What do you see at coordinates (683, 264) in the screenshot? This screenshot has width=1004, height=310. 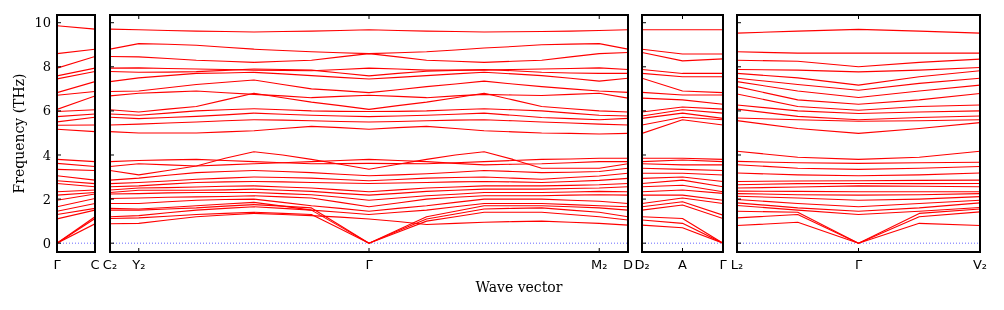 I see `x-tick-label: A` at bounding box center [683, 264].